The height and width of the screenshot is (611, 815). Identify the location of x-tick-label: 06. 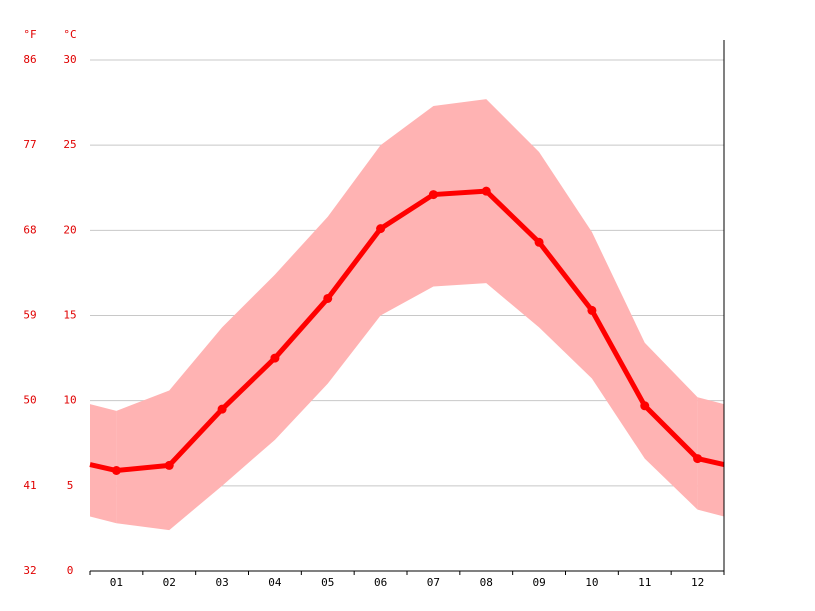
(380, 582).